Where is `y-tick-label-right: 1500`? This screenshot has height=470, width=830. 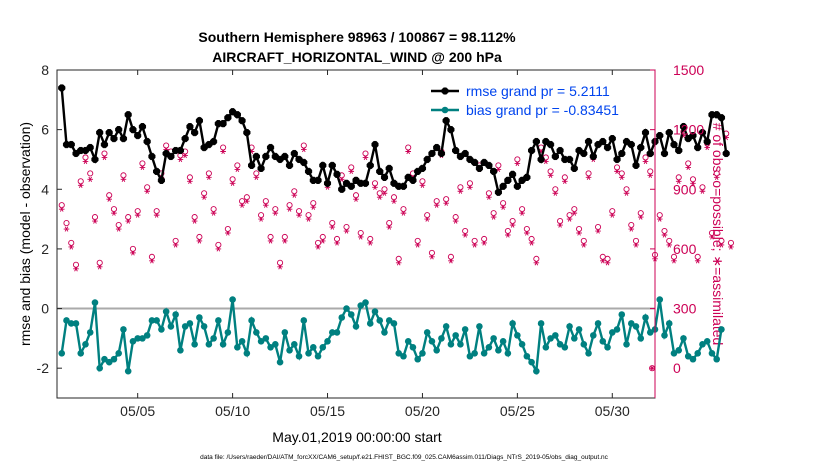 y-tick-label-right: 1500 is located at coordinates (688, 70).